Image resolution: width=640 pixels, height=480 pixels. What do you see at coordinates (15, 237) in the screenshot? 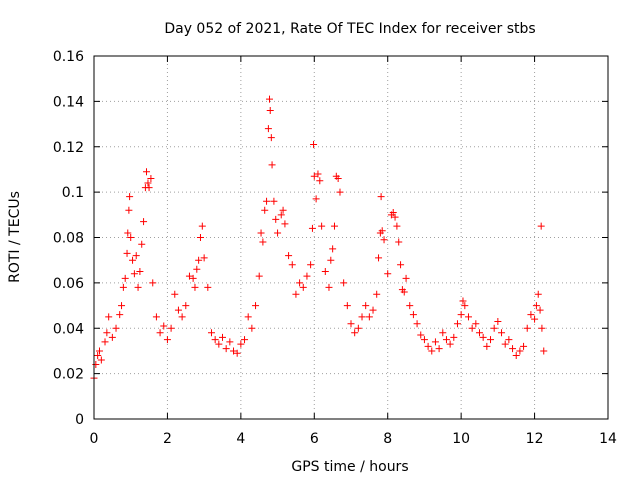
I see `y-axis-label: ROTI / TECUs` at bounding box center [15, 237].